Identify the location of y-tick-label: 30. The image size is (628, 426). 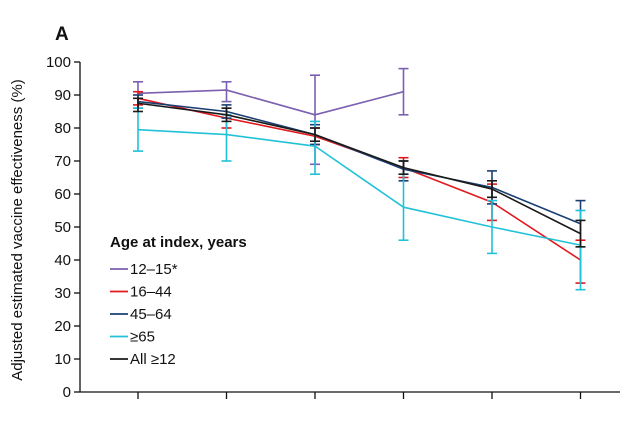
(62, 293).